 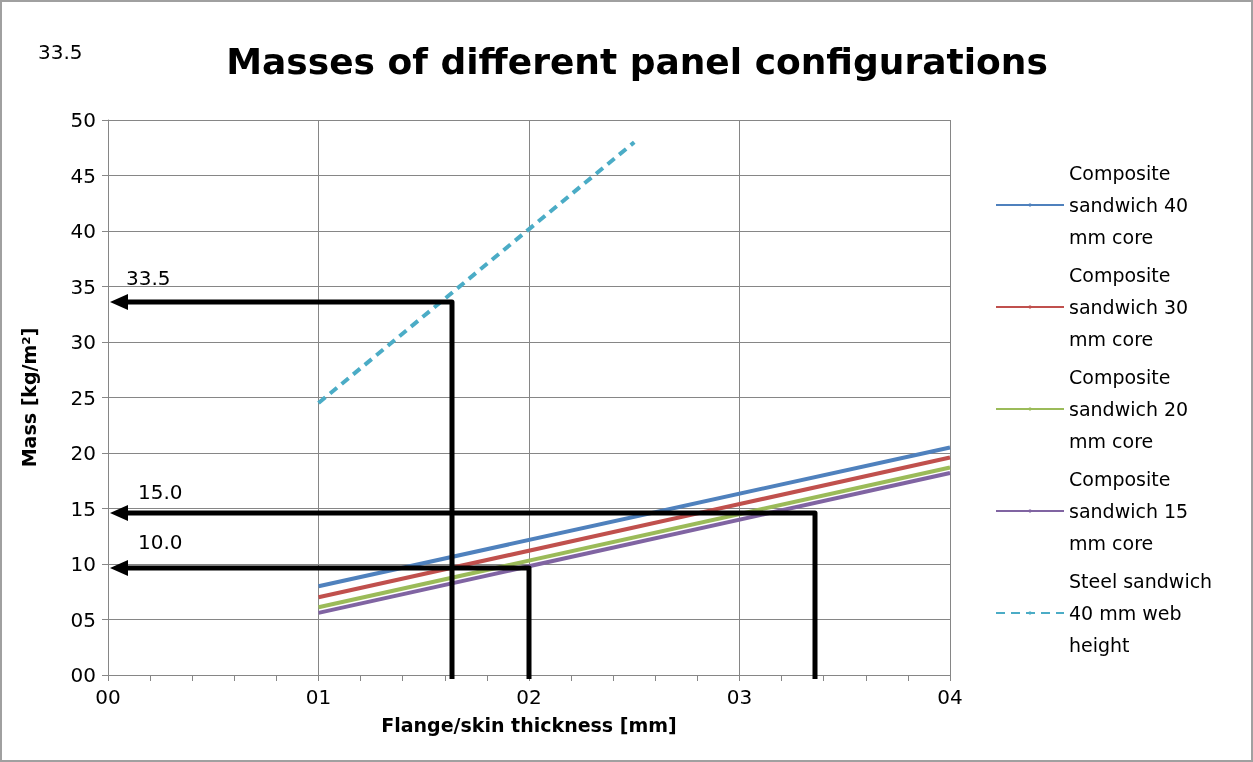 What do you see at coordinates (318, 697) in the screenshot?
I see `x-tick-label: 01` at bounding box center [318, 697].